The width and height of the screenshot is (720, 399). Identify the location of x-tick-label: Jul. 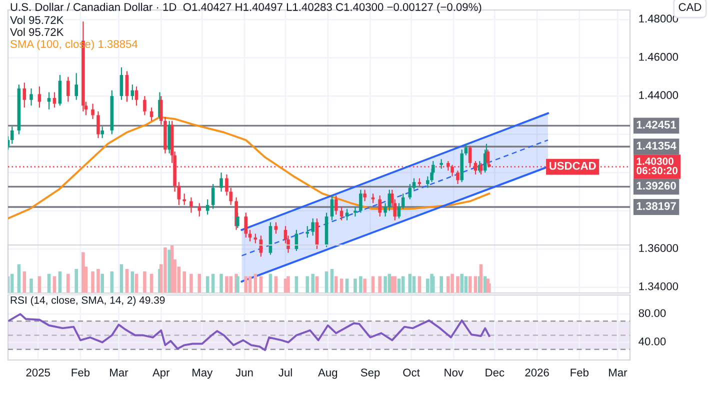
(285, 372).